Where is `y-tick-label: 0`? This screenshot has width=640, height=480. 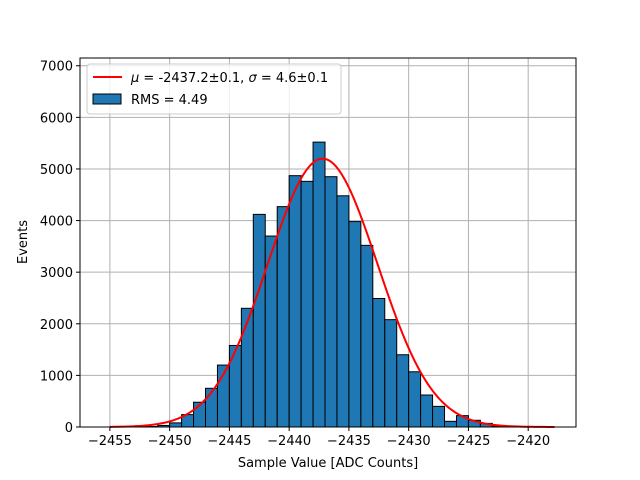
y-tick-label: 0 is located at coordinates (69, 428).